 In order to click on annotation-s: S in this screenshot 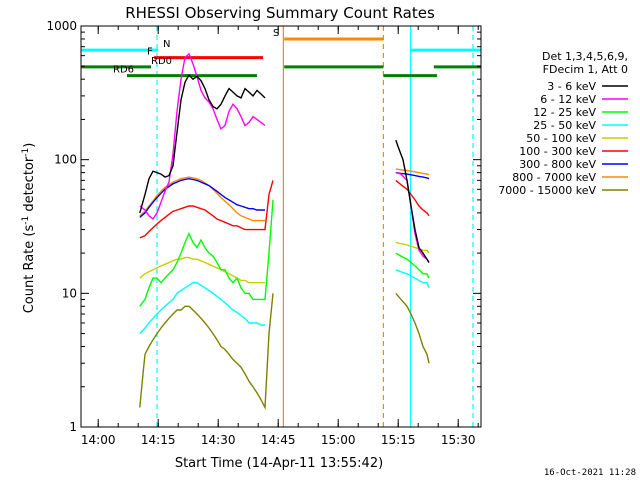, I will do `click(276, 33)`.